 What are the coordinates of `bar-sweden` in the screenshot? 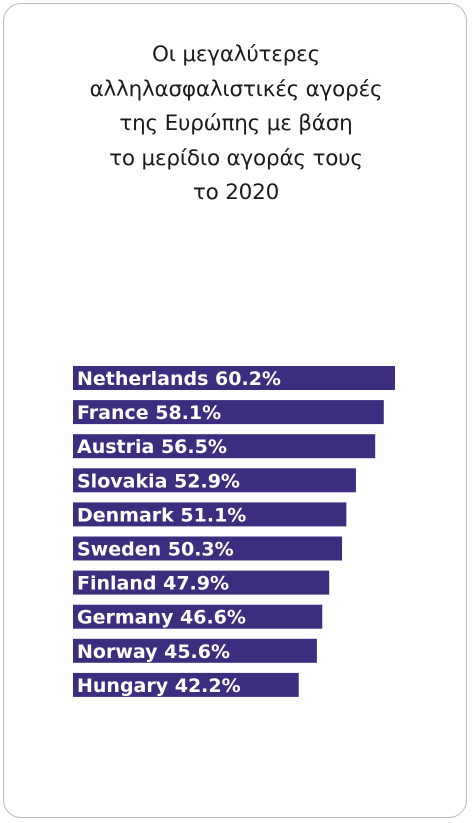 It's located at (208, 548).